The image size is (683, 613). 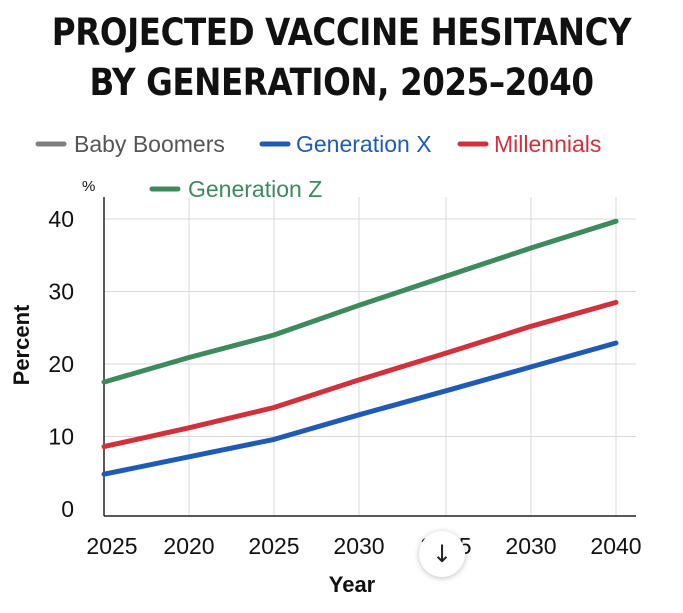 I want to click on legend-label-generation-x: Generation X, so click(x=364, y=144).